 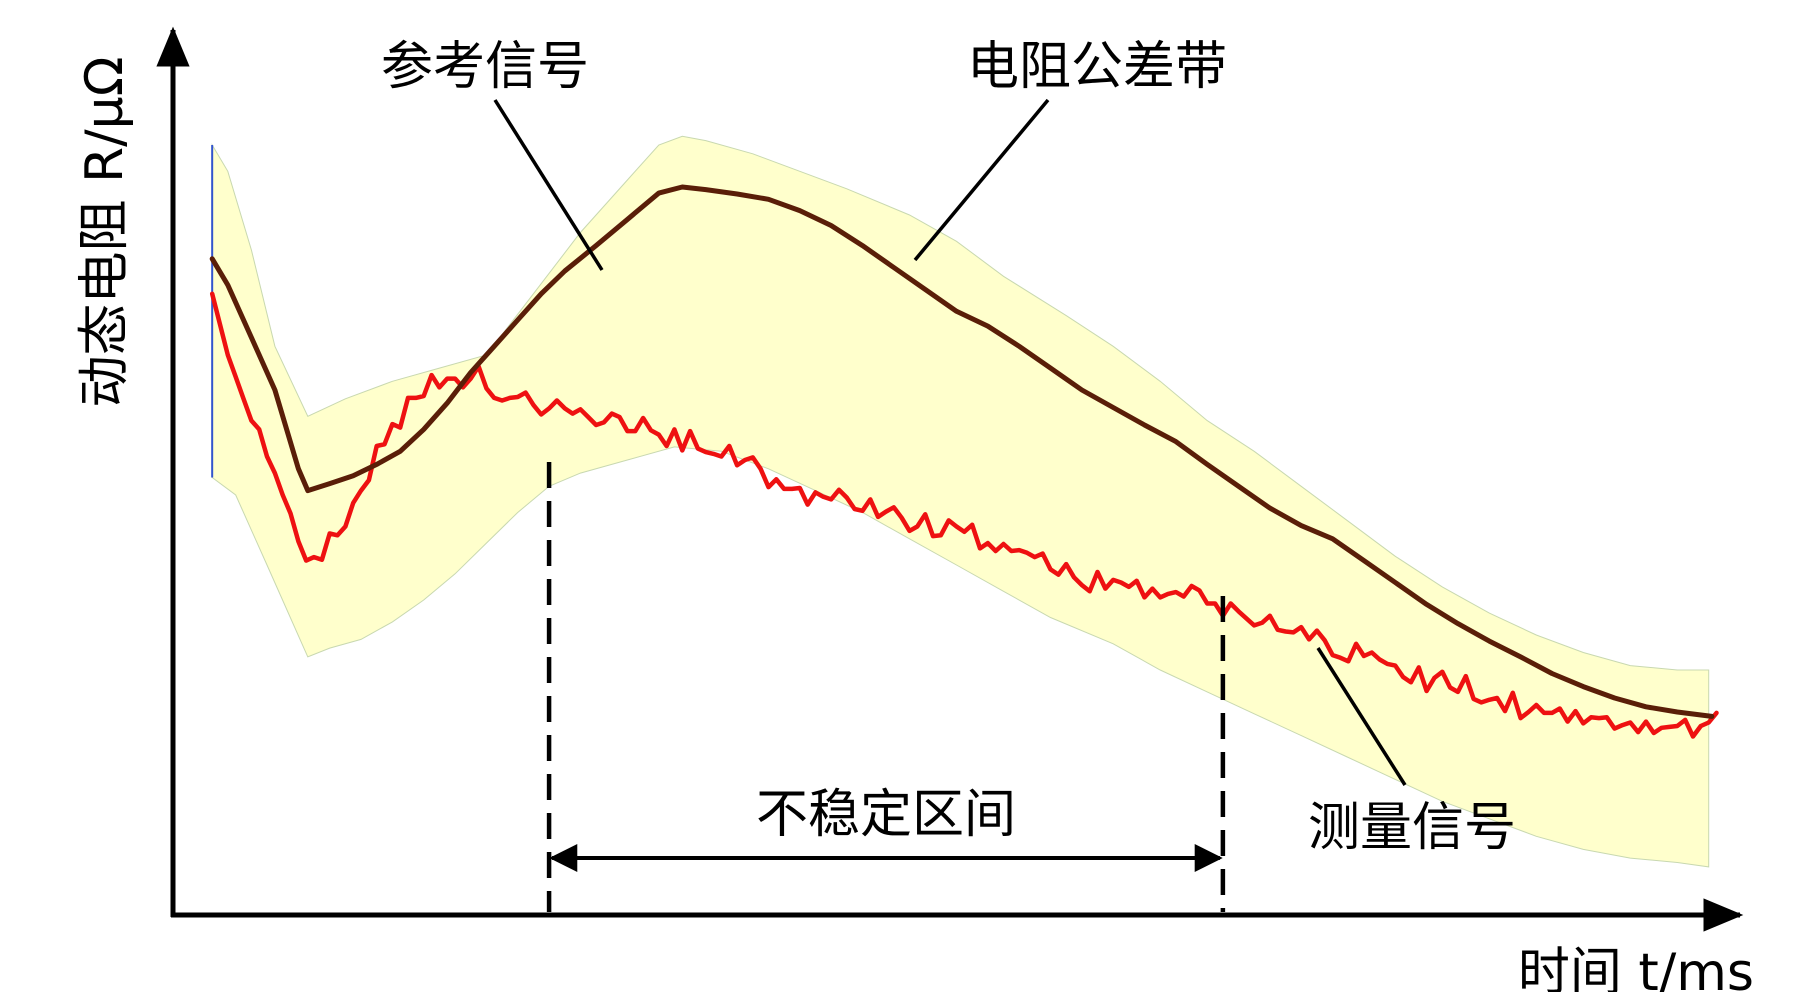 I want to click on unstable-interval-label: 不稳定区间, so click(x=886, y=815).